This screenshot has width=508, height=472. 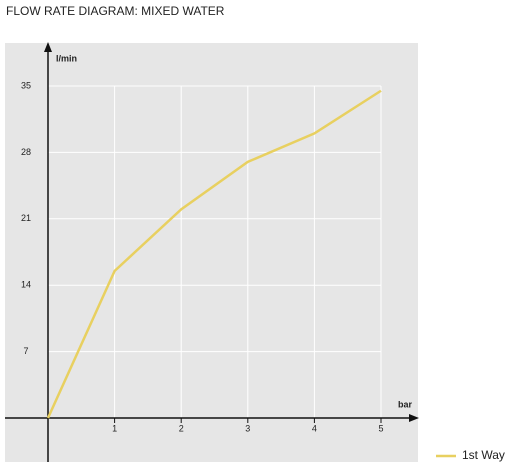 What do you see at coordinates (26, 285) in the screenshot?
I see `y-tick-label: 14` at bounding box center [26, 285].